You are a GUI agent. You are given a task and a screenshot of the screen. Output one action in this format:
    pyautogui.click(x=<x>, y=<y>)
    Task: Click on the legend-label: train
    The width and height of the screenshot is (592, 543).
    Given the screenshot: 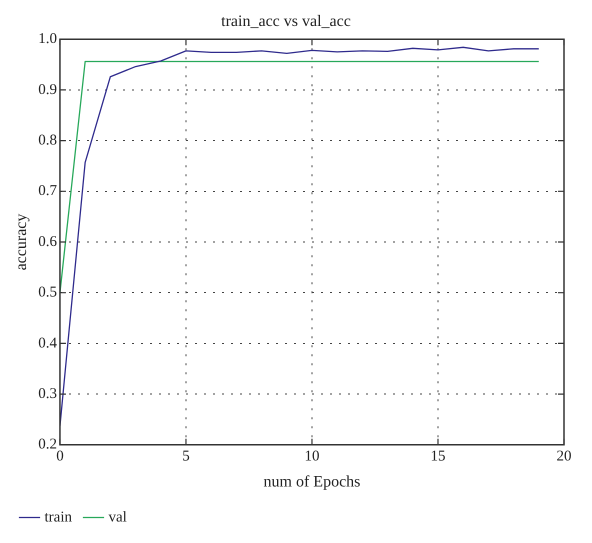 What is the action you would take?
    pyautogui.click(x=58, y=517)
    